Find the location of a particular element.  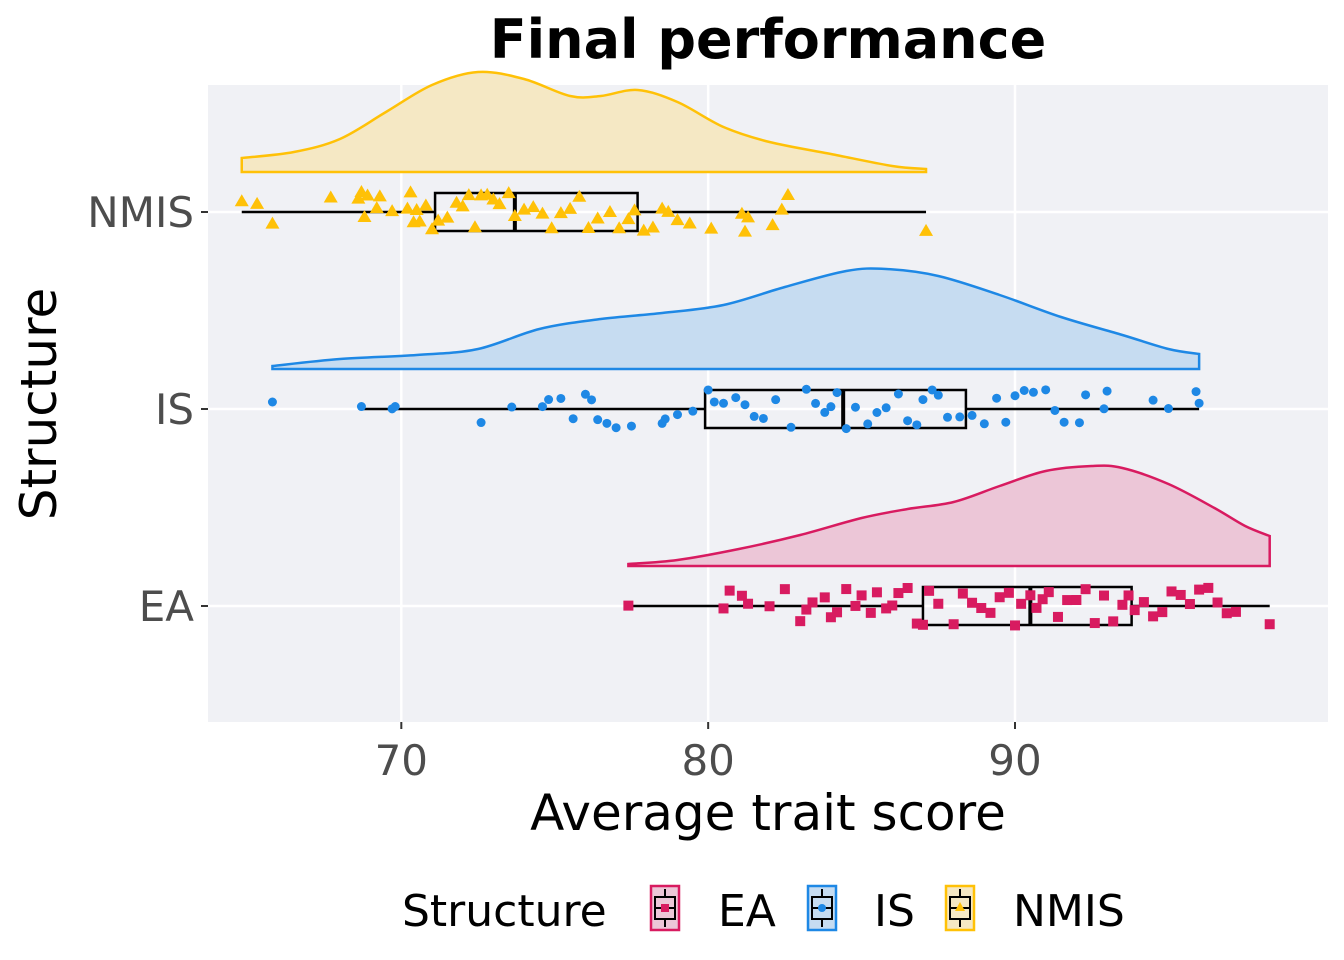

legend: Structure EA IS NMIS is located at coordinates (763, 910).